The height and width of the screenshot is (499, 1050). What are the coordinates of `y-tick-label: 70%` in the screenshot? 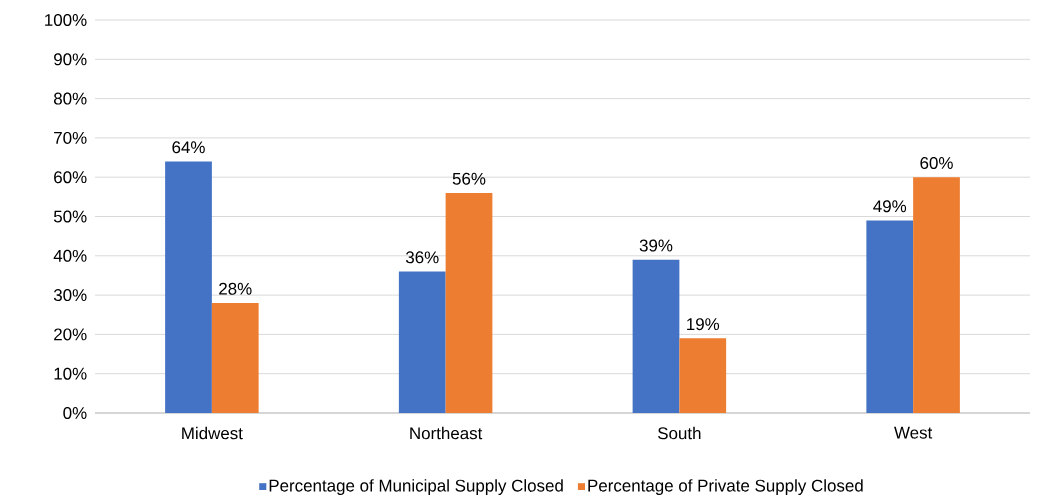 It's located at (70, 137).